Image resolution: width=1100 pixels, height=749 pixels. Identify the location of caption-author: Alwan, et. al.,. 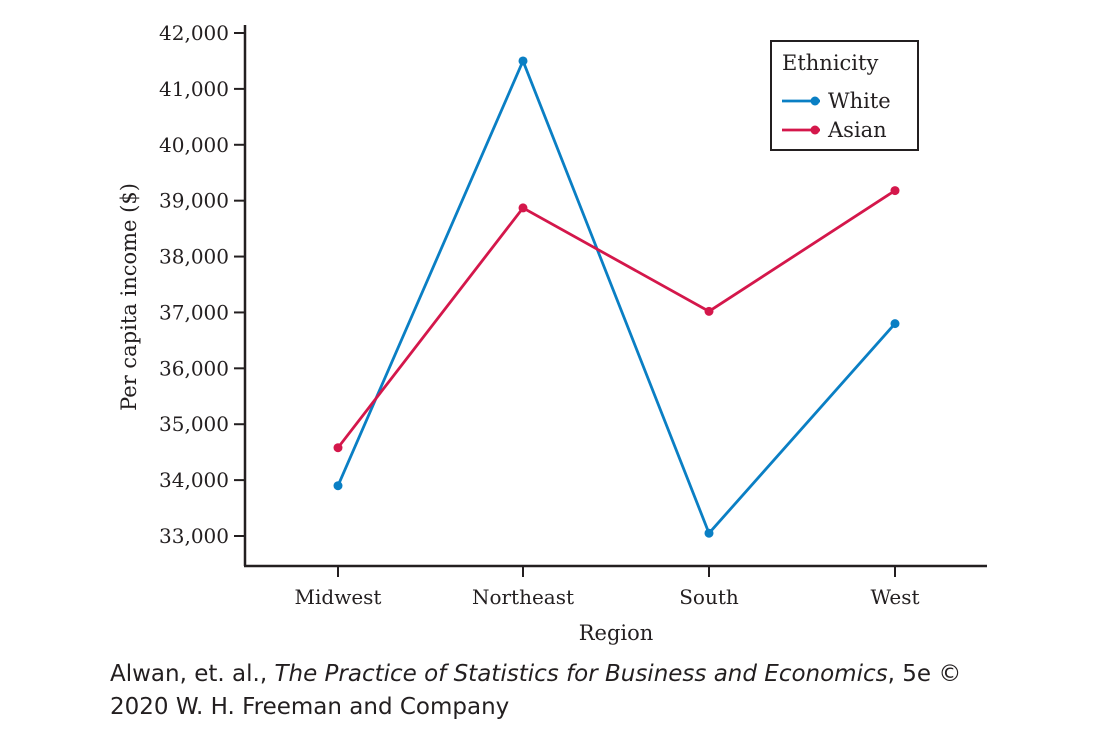
(192, 674).